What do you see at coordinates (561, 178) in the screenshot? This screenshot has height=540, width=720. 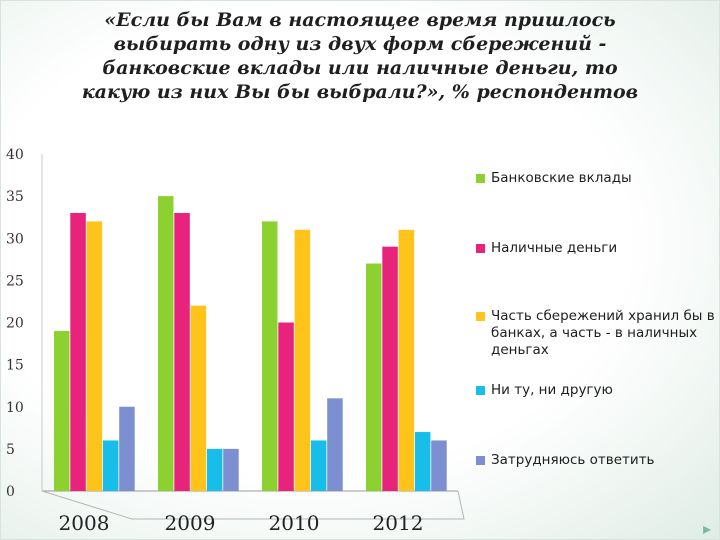 I see `legend-label: Банковские вклады` at bounding box center [561, 178].